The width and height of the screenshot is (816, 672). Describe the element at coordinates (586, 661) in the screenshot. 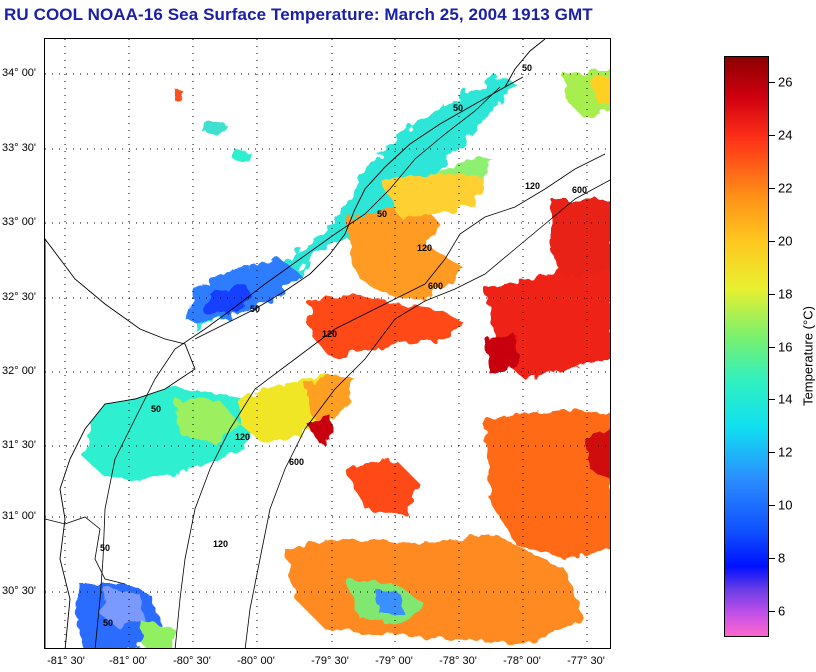

I see `lon-label: -77° 30'` at that location.